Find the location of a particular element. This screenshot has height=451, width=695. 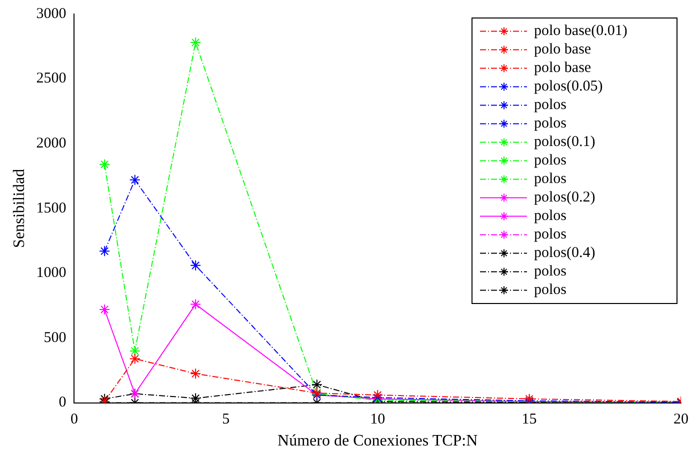

legend-label: polos(0.1) is located at coordinates (565, 142).